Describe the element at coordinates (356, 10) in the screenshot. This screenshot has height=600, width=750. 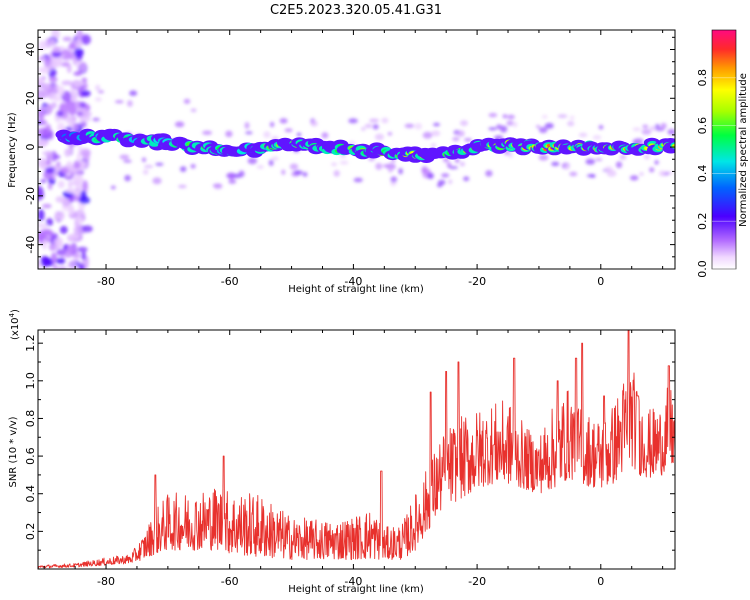
I see `figure-title: C2E5.2023.320.05.41.G31` at that location.